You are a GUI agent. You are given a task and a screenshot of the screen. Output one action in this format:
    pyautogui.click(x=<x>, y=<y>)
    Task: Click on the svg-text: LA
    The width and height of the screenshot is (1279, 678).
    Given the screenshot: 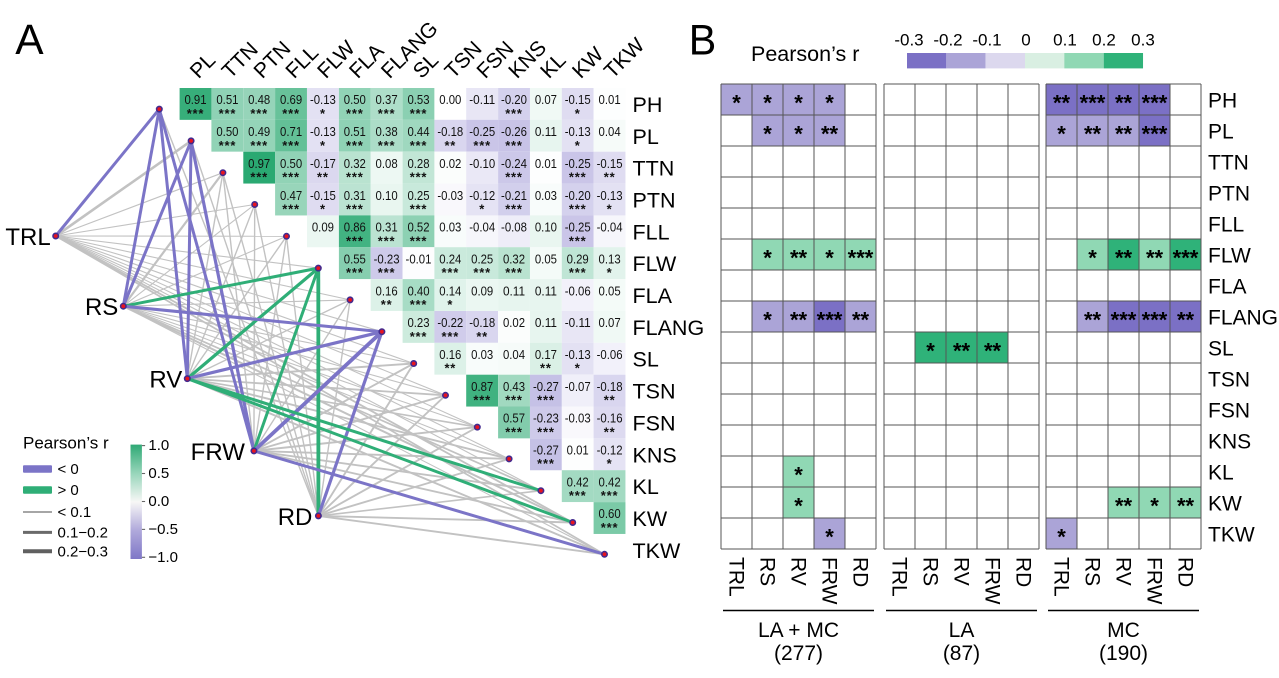 What is the action you would take?
    pyautogui.click(x=962, y=630)
    